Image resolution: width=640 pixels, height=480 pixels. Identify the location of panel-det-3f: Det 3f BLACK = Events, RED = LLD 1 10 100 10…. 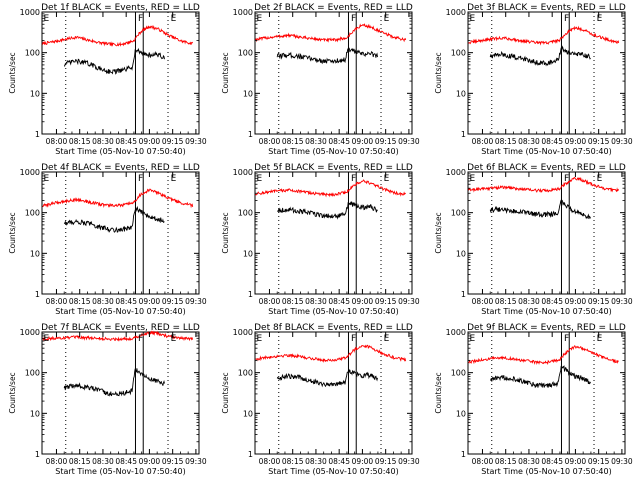
(533, 79).